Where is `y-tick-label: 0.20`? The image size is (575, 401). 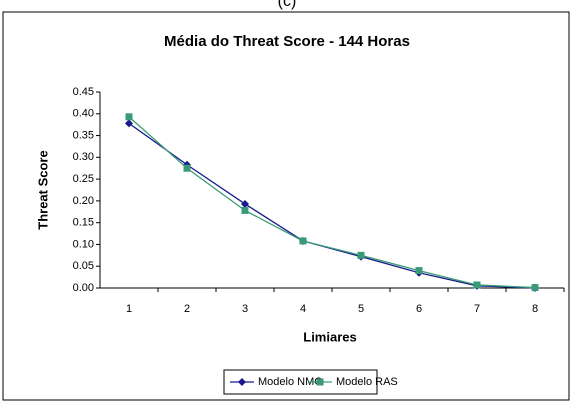
y-tick-label: 0.20 is located at coordinates (83, 201).